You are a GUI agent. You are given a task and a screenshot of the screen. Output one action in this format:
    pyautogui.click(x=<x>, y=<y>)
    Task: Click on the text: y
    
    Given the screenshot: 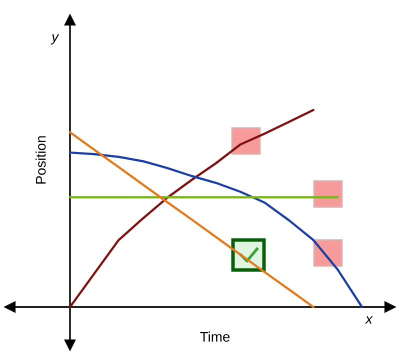 What is the action you would take?
    pyautogui.click(x=55, y=39)
    